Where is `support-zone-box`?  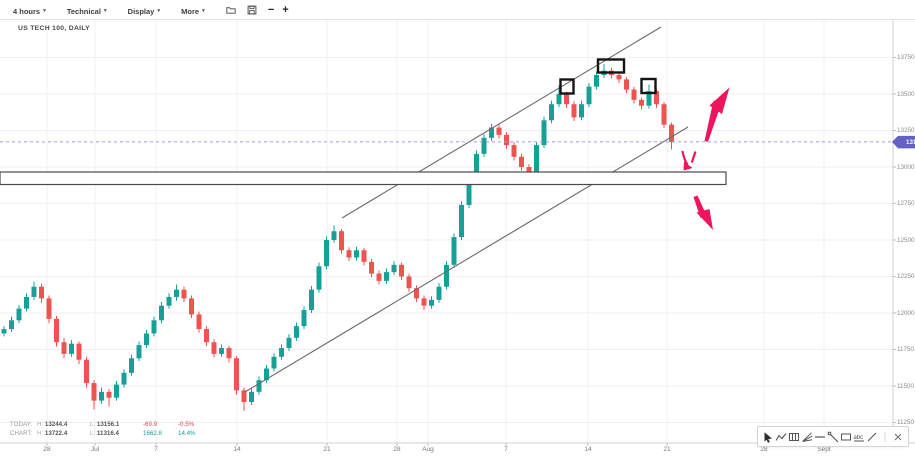 support-zone-box is located at coordinates (363, 178).